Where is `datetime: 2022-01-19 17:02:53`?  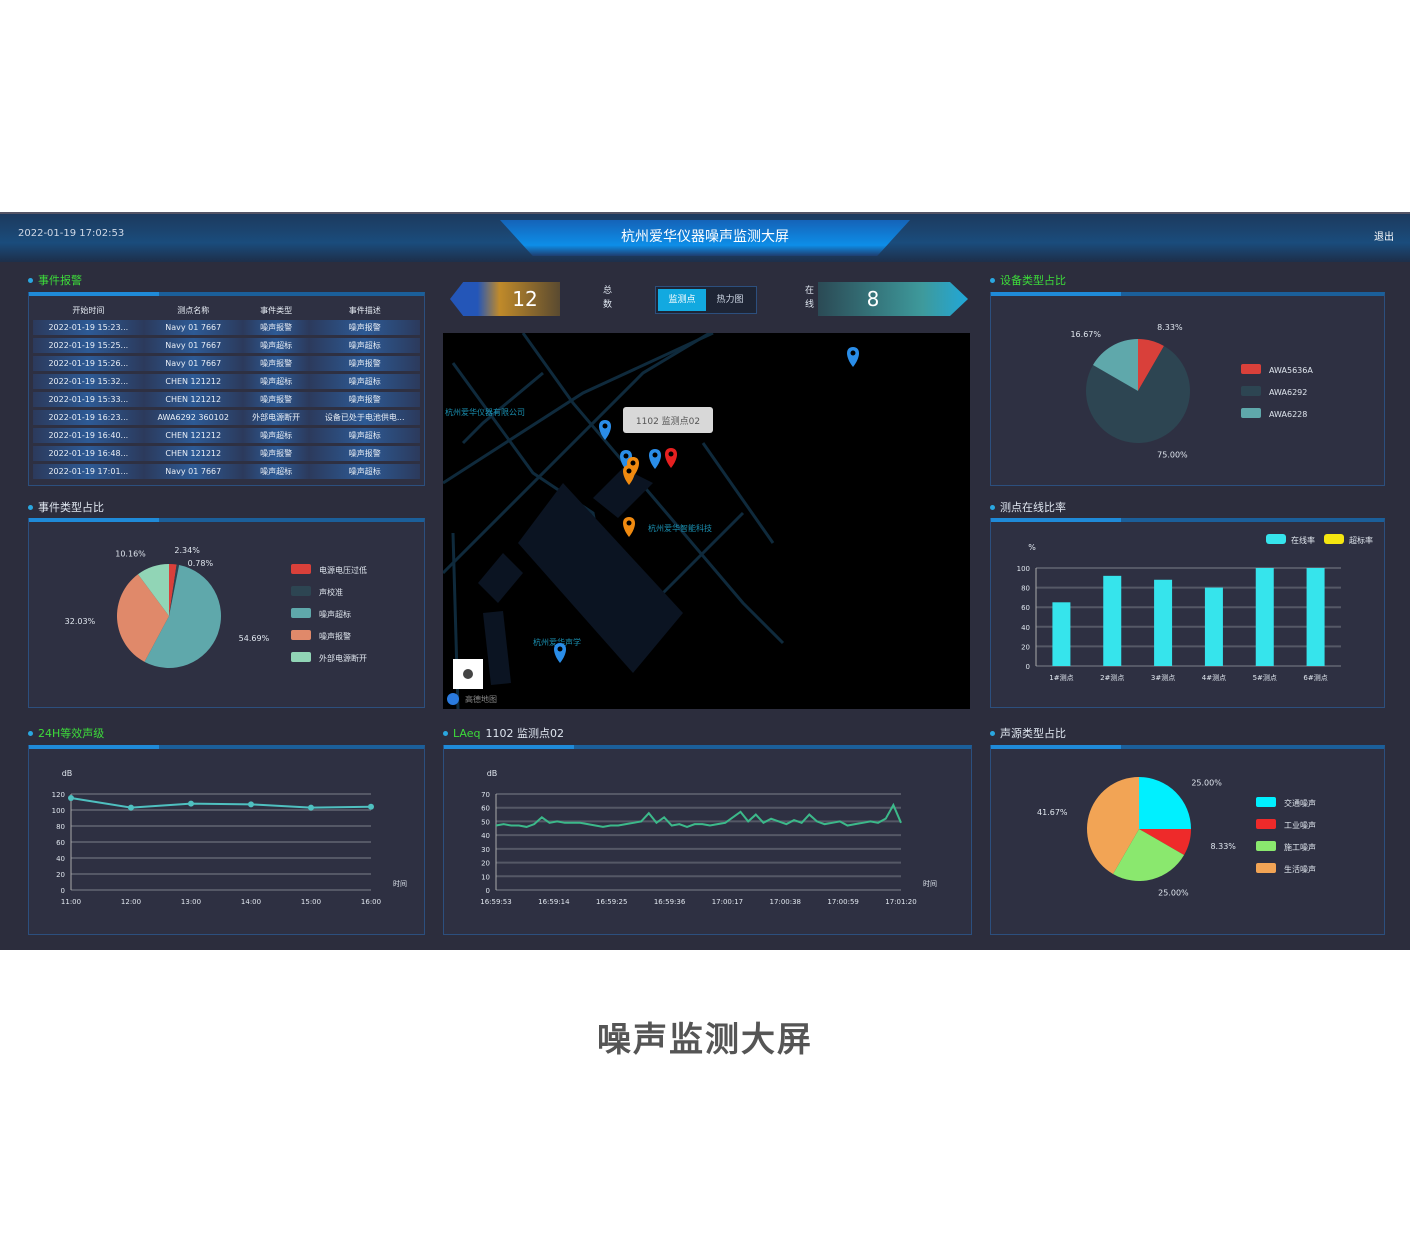 datetime: 2022-01-19 17:02:53 is located at coordinates (71, 233).